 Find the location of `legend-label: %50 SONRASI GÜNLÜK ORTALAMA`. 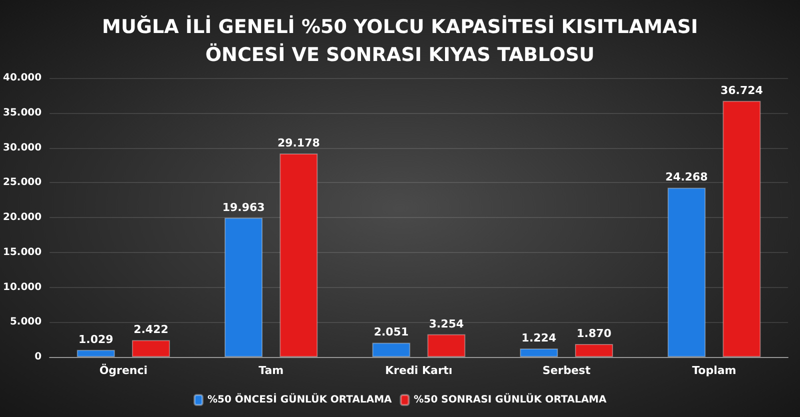

legend-label: %50 SONRASI GÜNLÜK ORTALAMA is located at coordinates (510, 399).